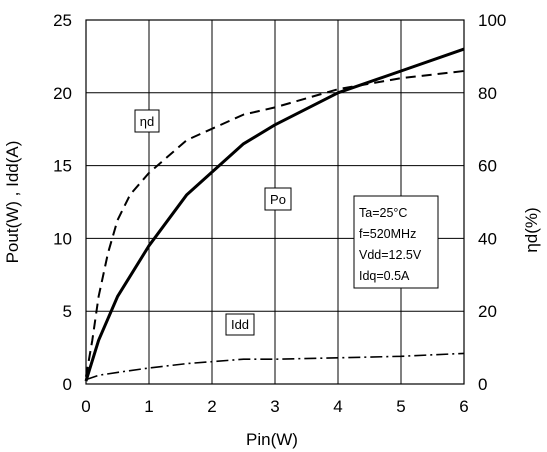 This screenshot has width=547, height=452. What do you see at coordinates (67, 311) in the screenshot?
I see `y-left-tick-label: 5` at bounding box center [67, 311].